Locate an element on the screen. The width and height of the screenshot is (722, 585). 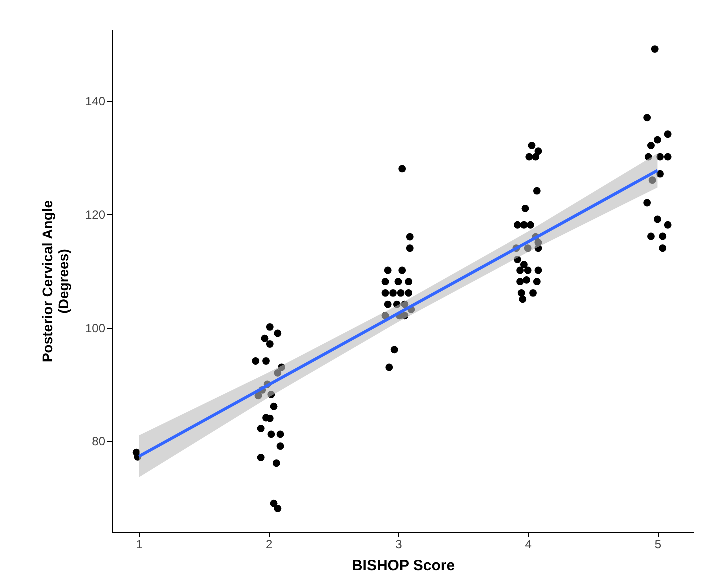
y-tick-label: 100 is located at coordinates (95, 328).